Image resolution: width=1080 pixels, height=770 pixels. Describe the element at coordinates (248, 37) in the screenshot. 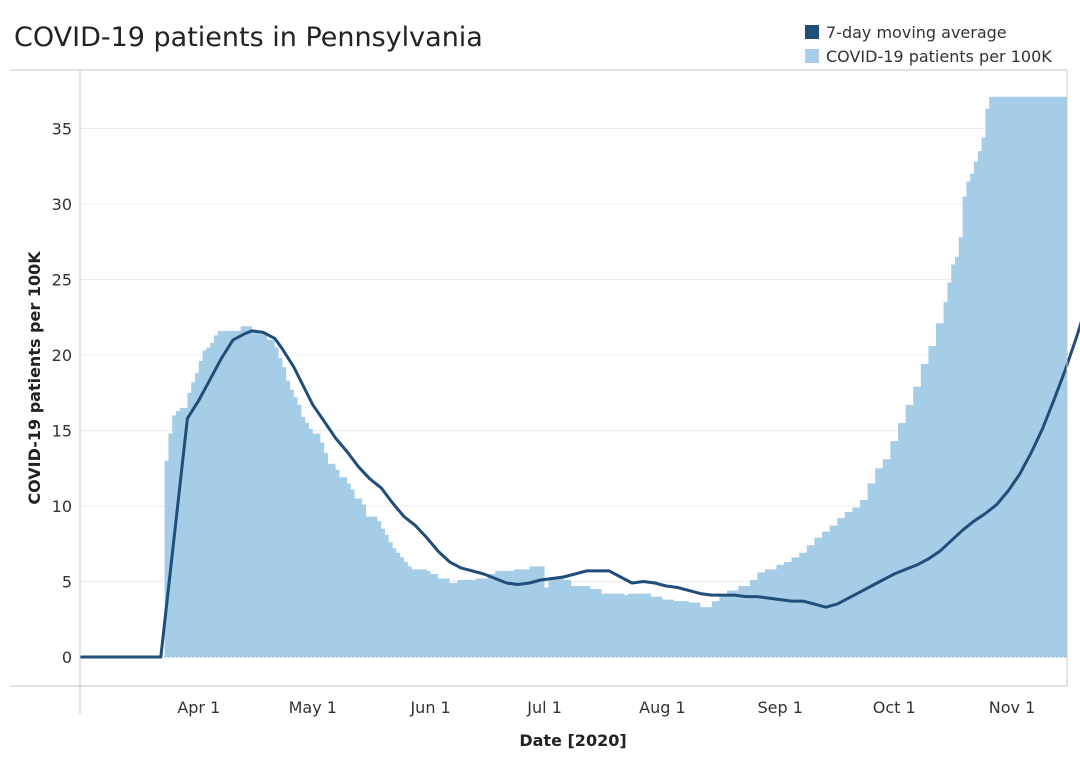

I see `chart-title: COVID-19 patients in Pennsylvania` at that location.